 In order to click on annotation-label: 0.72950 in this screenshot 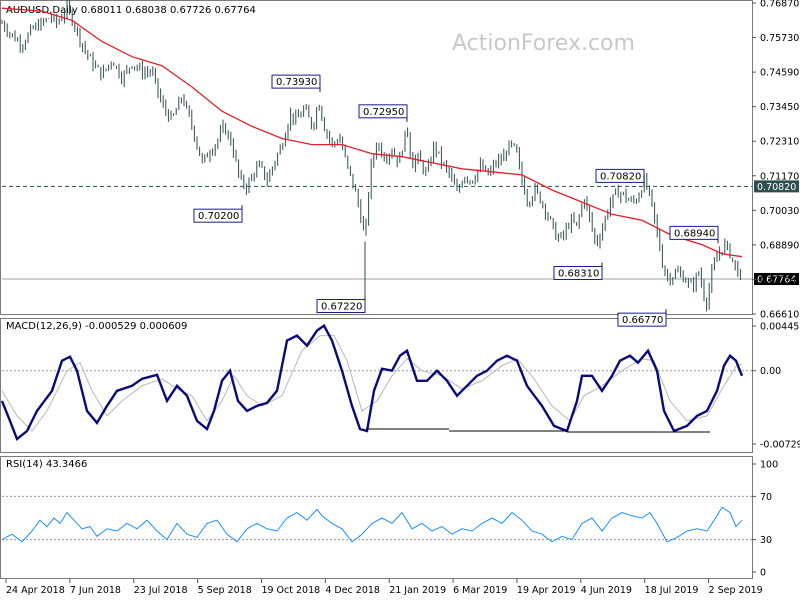, I will do `click(383, 112)`.